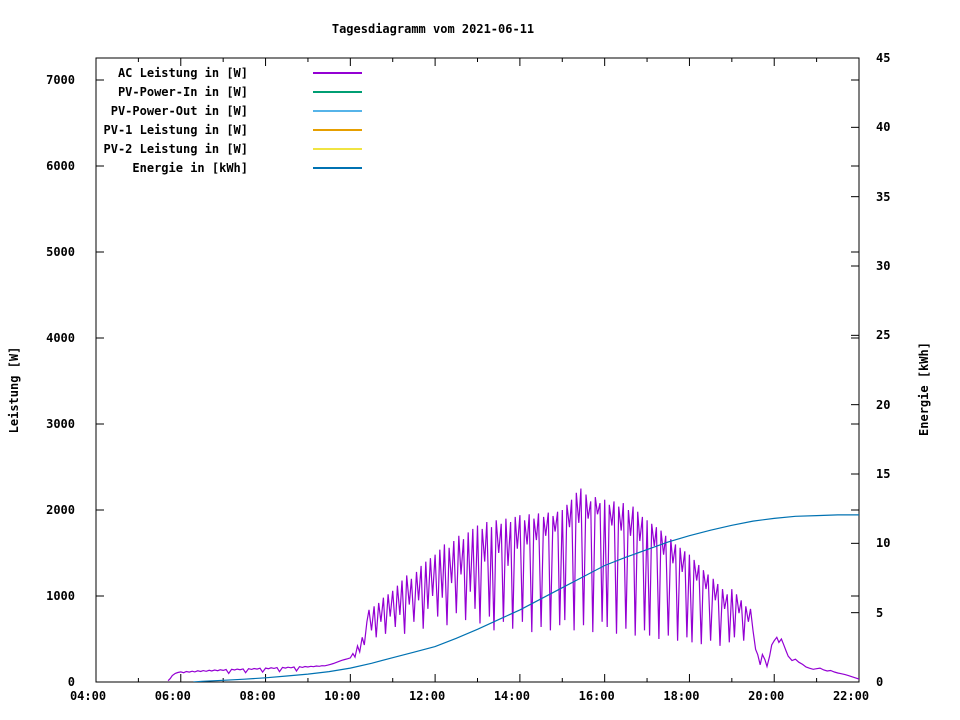 Image resolution: width=960 pixels, height=720 pixels. What do you see at coordinates (60, 424) in the screenshot?
I see `y-left-tick-label: 3000` at bounding box center [60, 424].